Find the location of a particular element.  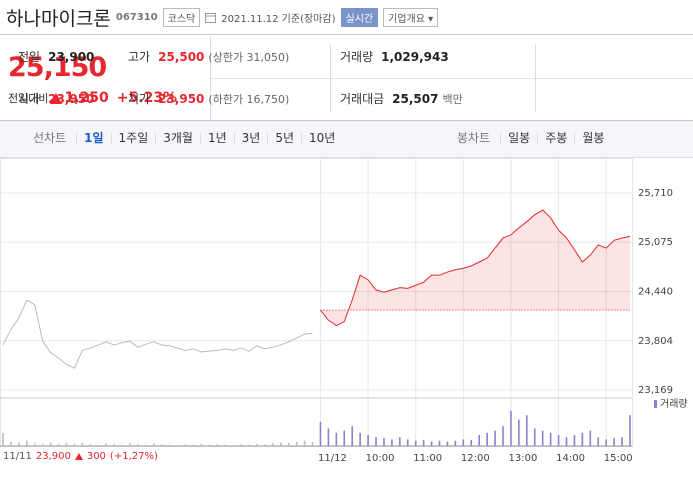

candle-tab: 주봉 is located at coordinates (555, 138).